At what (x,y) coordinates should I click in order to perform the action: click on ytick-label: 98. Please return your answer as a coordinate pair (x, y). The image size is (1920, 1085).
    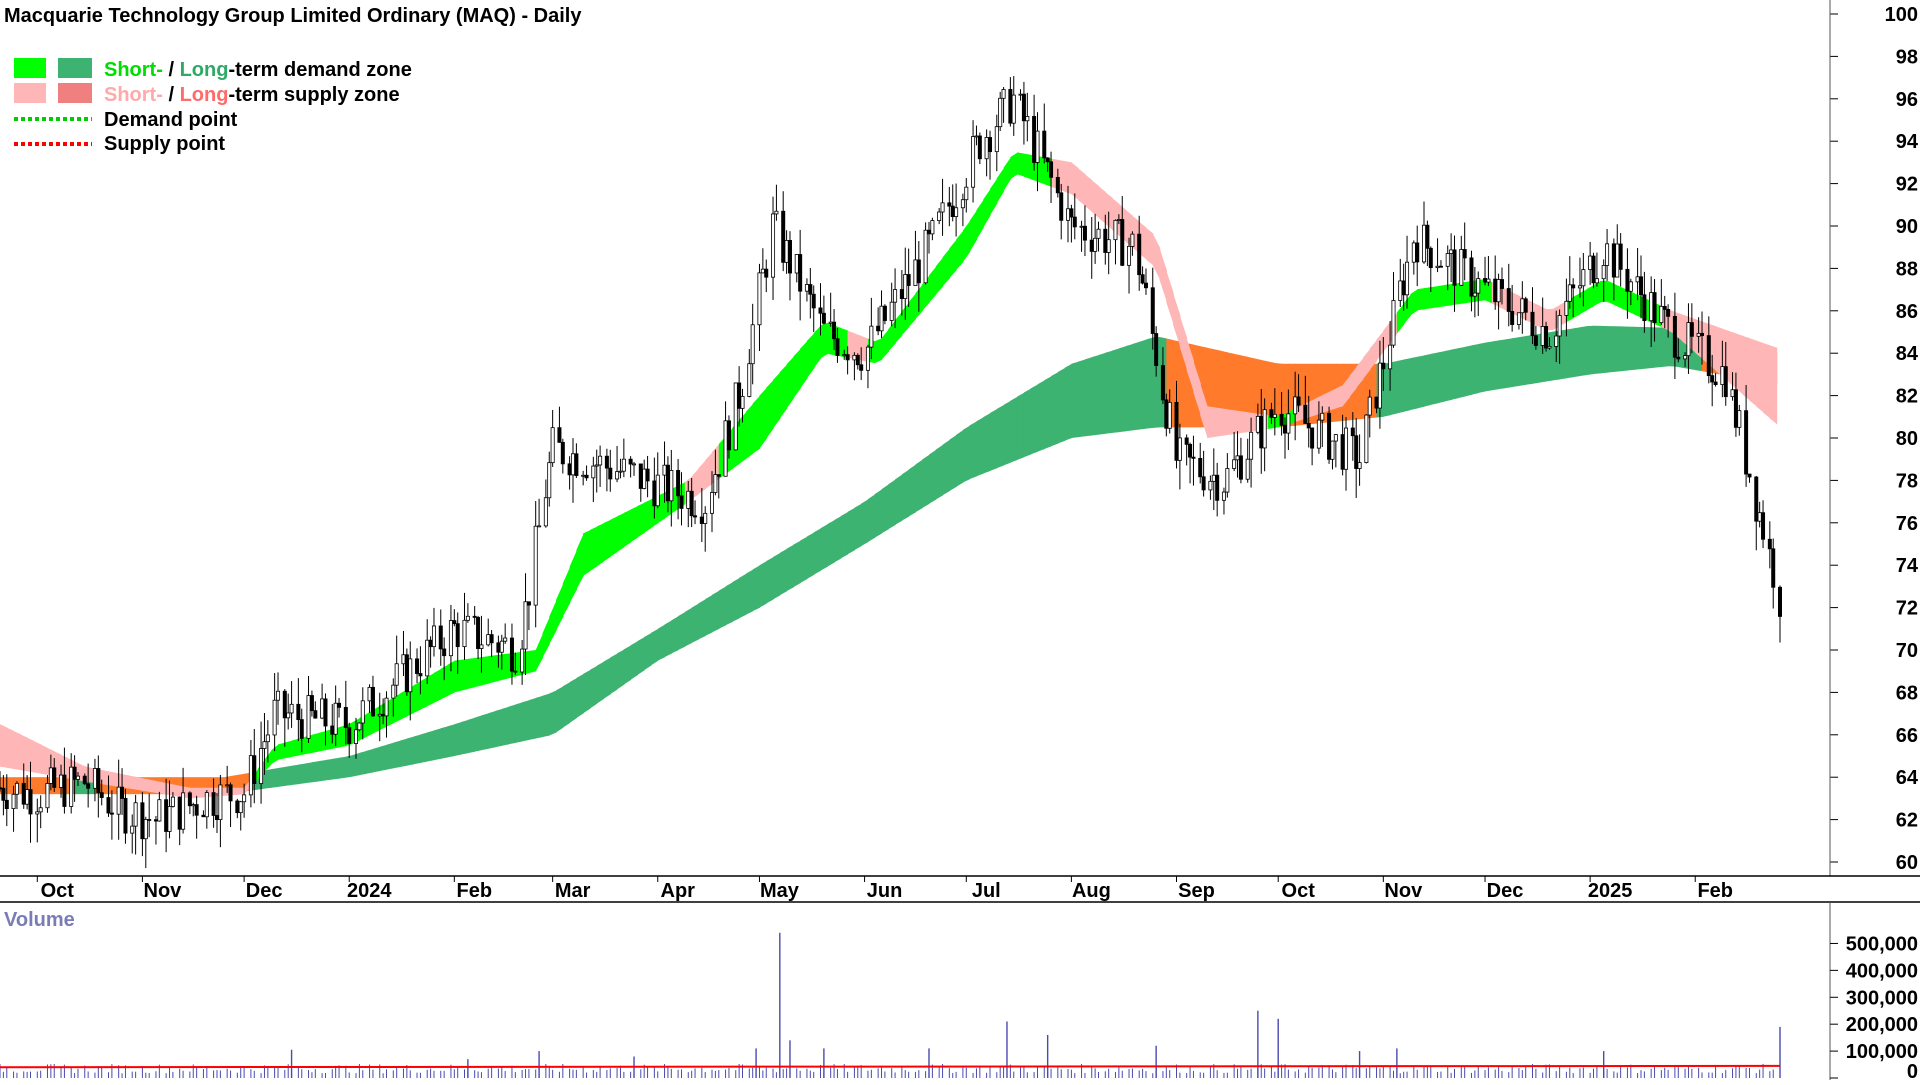
    Looking at the image, I should click on (1907, 57).